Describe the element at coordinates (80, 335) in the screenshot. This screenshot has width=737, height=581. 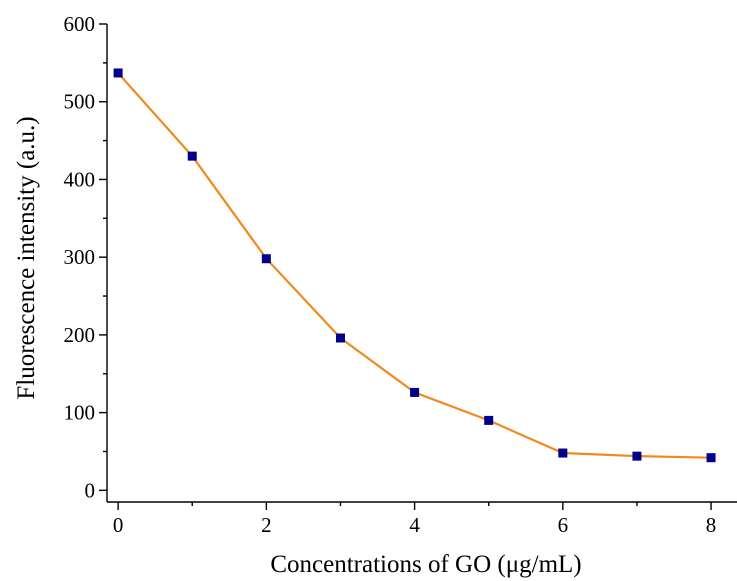
I see `y-tick-label: 200` at that location.